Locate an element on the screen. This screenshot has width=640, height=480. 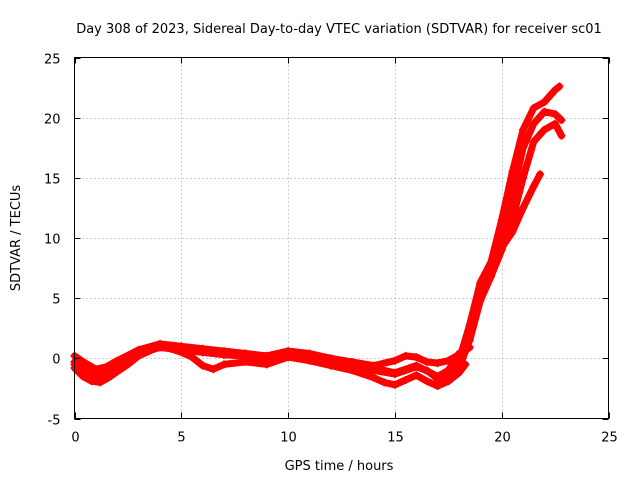
x-tick-label: 15 is located at coordinates (395, 438).